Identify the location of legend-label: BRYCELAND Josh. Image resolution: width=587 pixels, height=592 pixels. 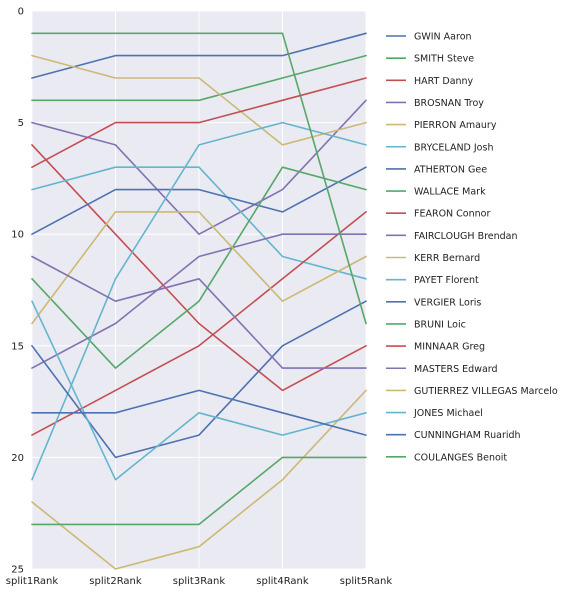
(453, 147).